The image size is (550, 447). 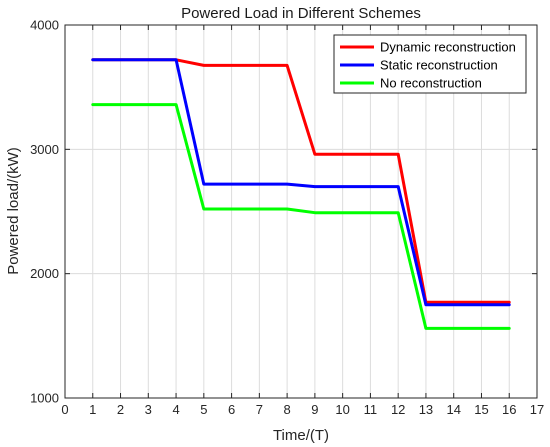 What do you see at coordinates (342, 409) in the screenshot?
I see `x-tick-label: 10` at bounding box center [342, 409].